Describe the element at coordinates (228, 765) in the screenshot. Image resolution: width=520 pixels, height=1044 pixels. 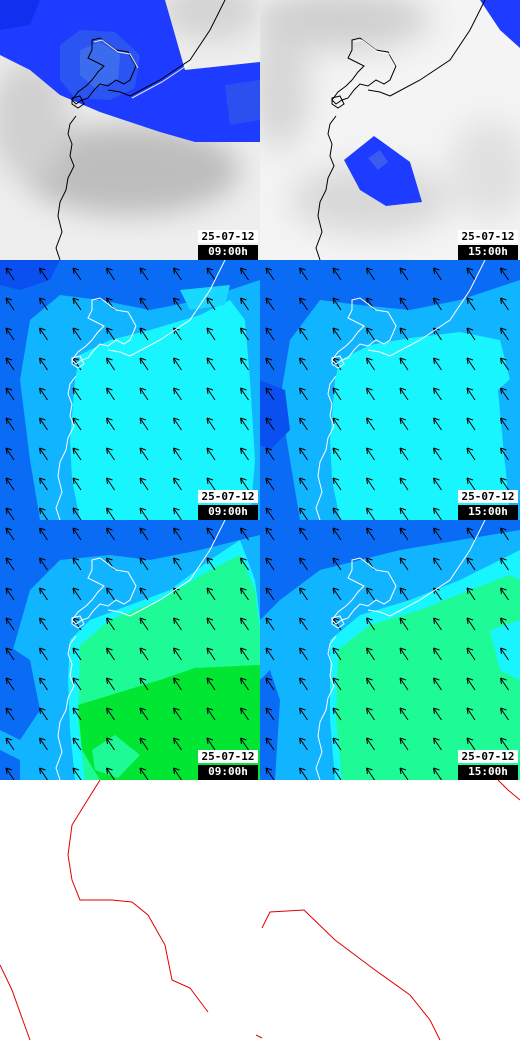
I see `timestamp-label: 25-07-12 09:00h` at that location.